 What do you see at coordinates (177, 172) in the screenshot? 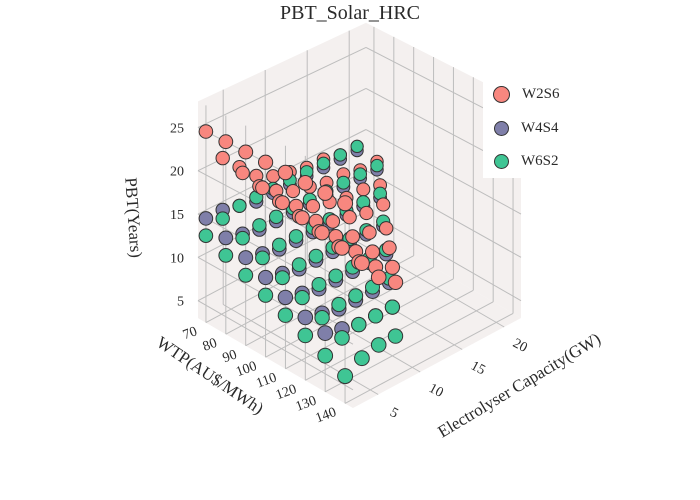
I see `z-tick-label: 20` at bounding box center [177, 172].